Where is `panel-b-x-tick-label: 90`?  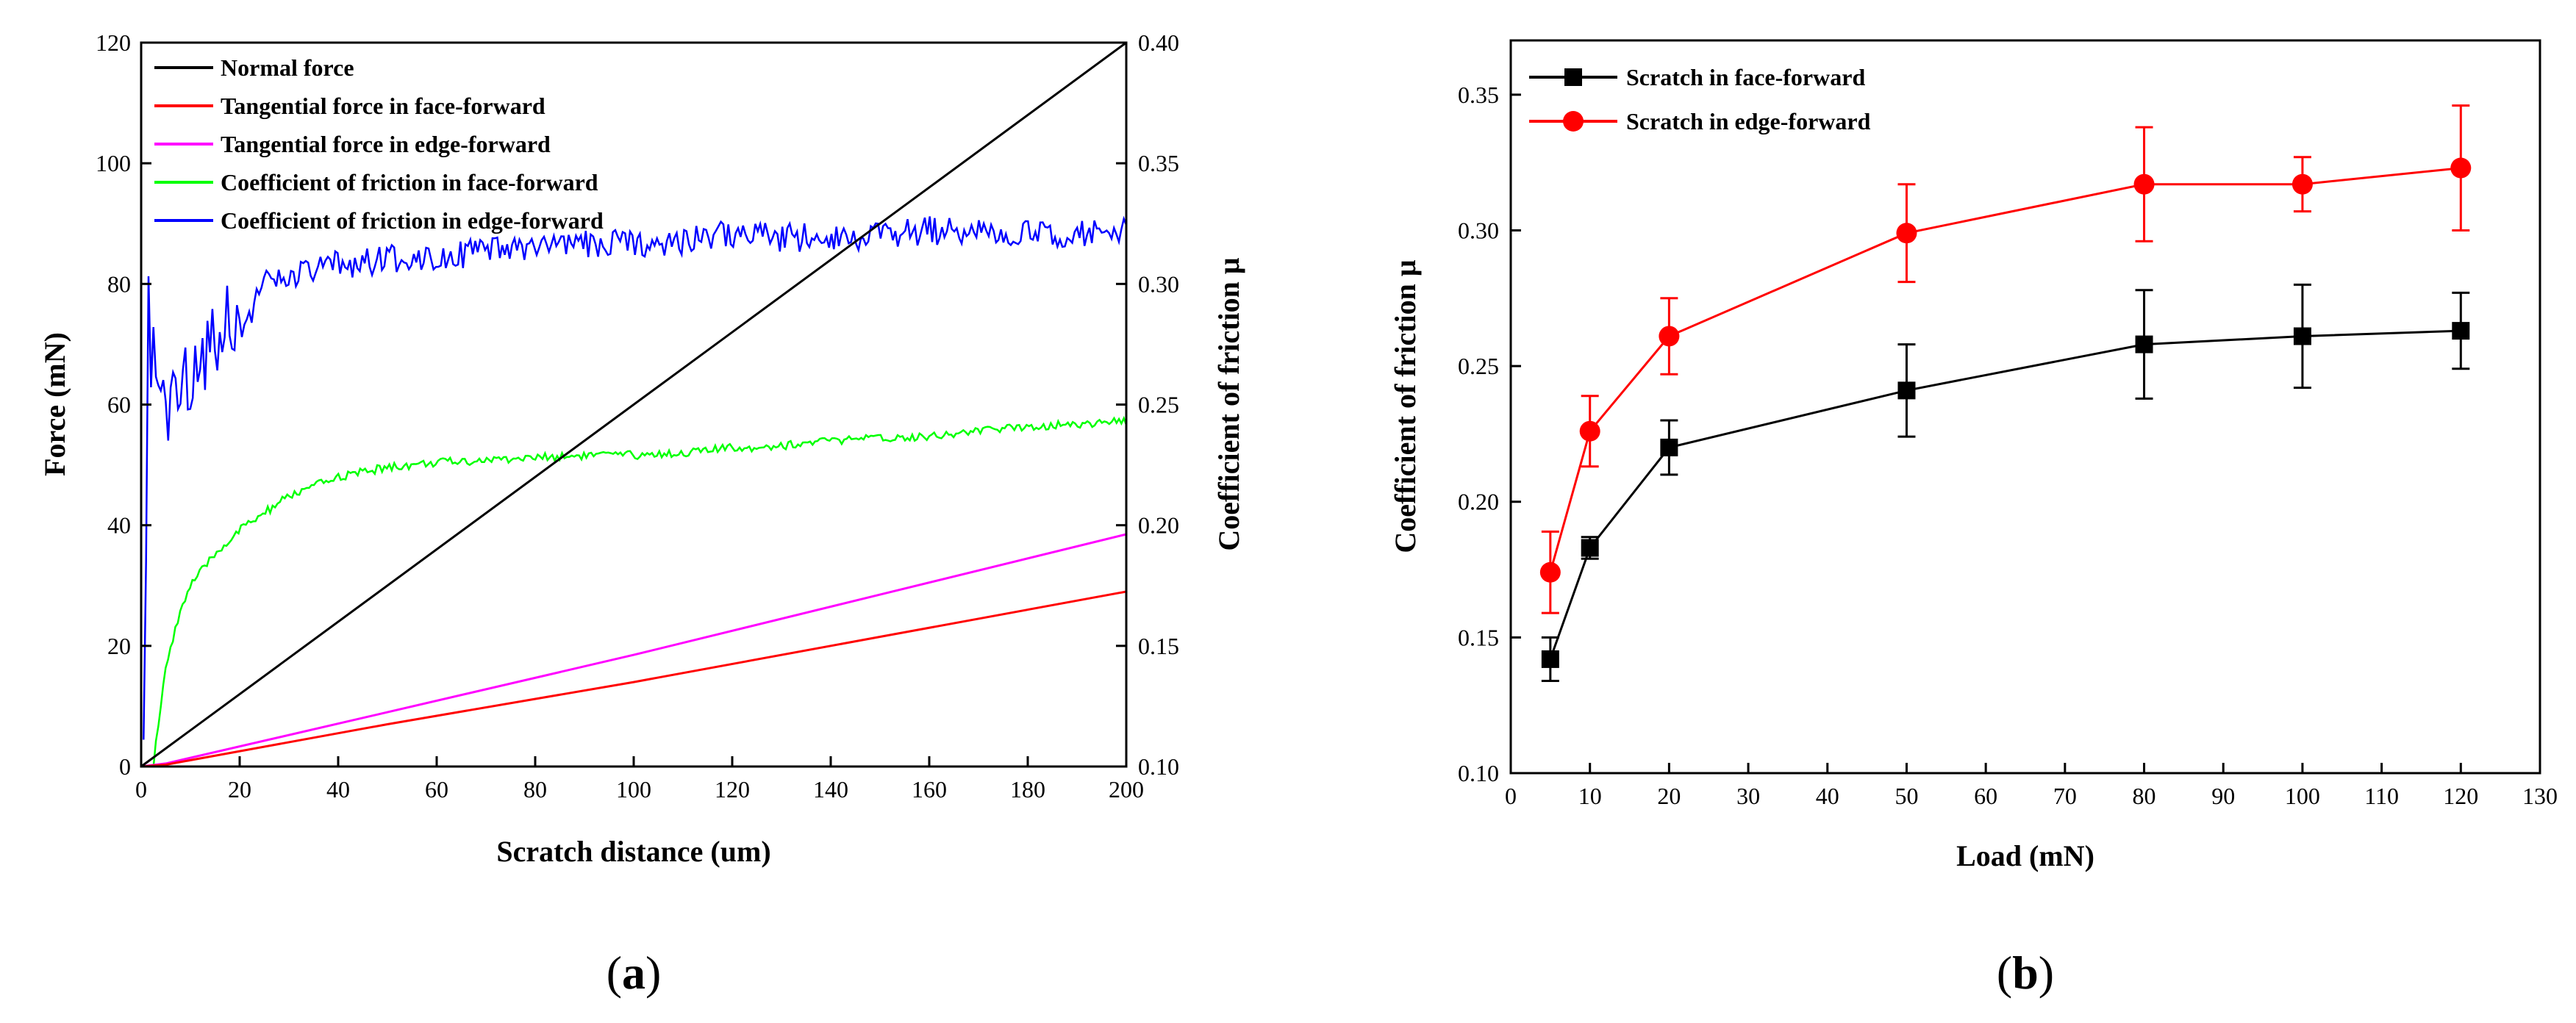 panel-b-x-tick-label: 90 is located at coordinates (2223, 796).